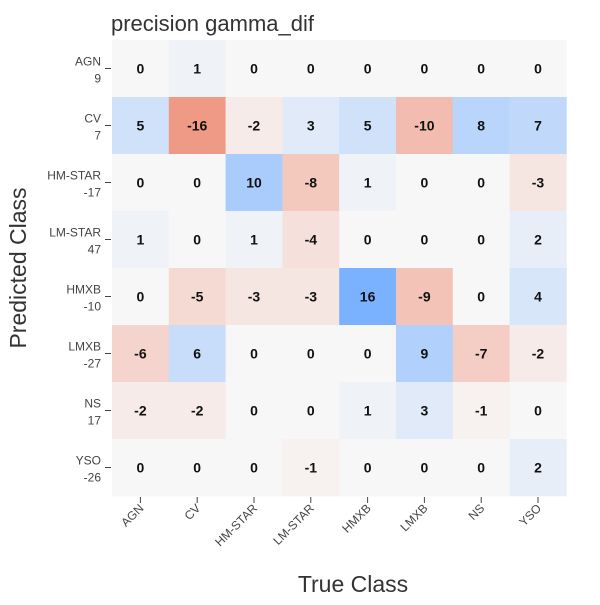  Describe the element at coordinates (83, 290) in the screenshot. I see `y-tick-label: HMXB` at that location.